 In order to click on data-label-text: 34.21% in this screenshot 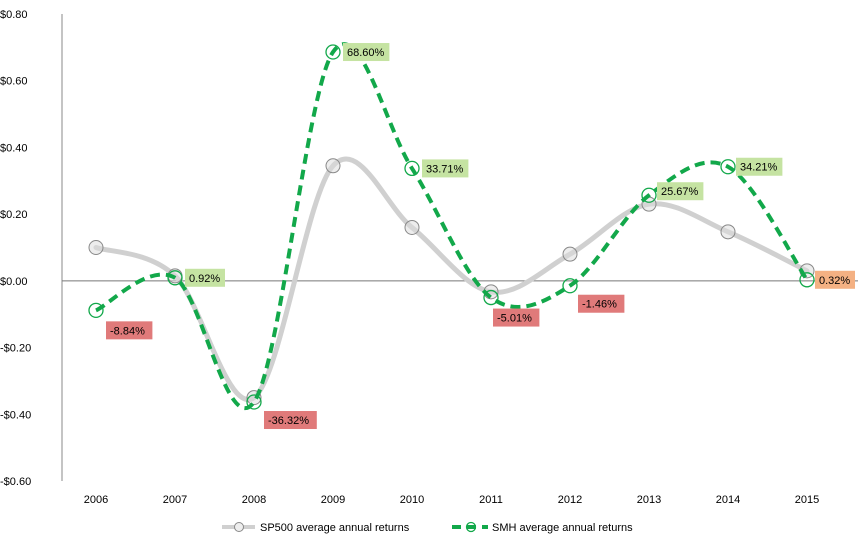, I will do `click(759, 168)`.